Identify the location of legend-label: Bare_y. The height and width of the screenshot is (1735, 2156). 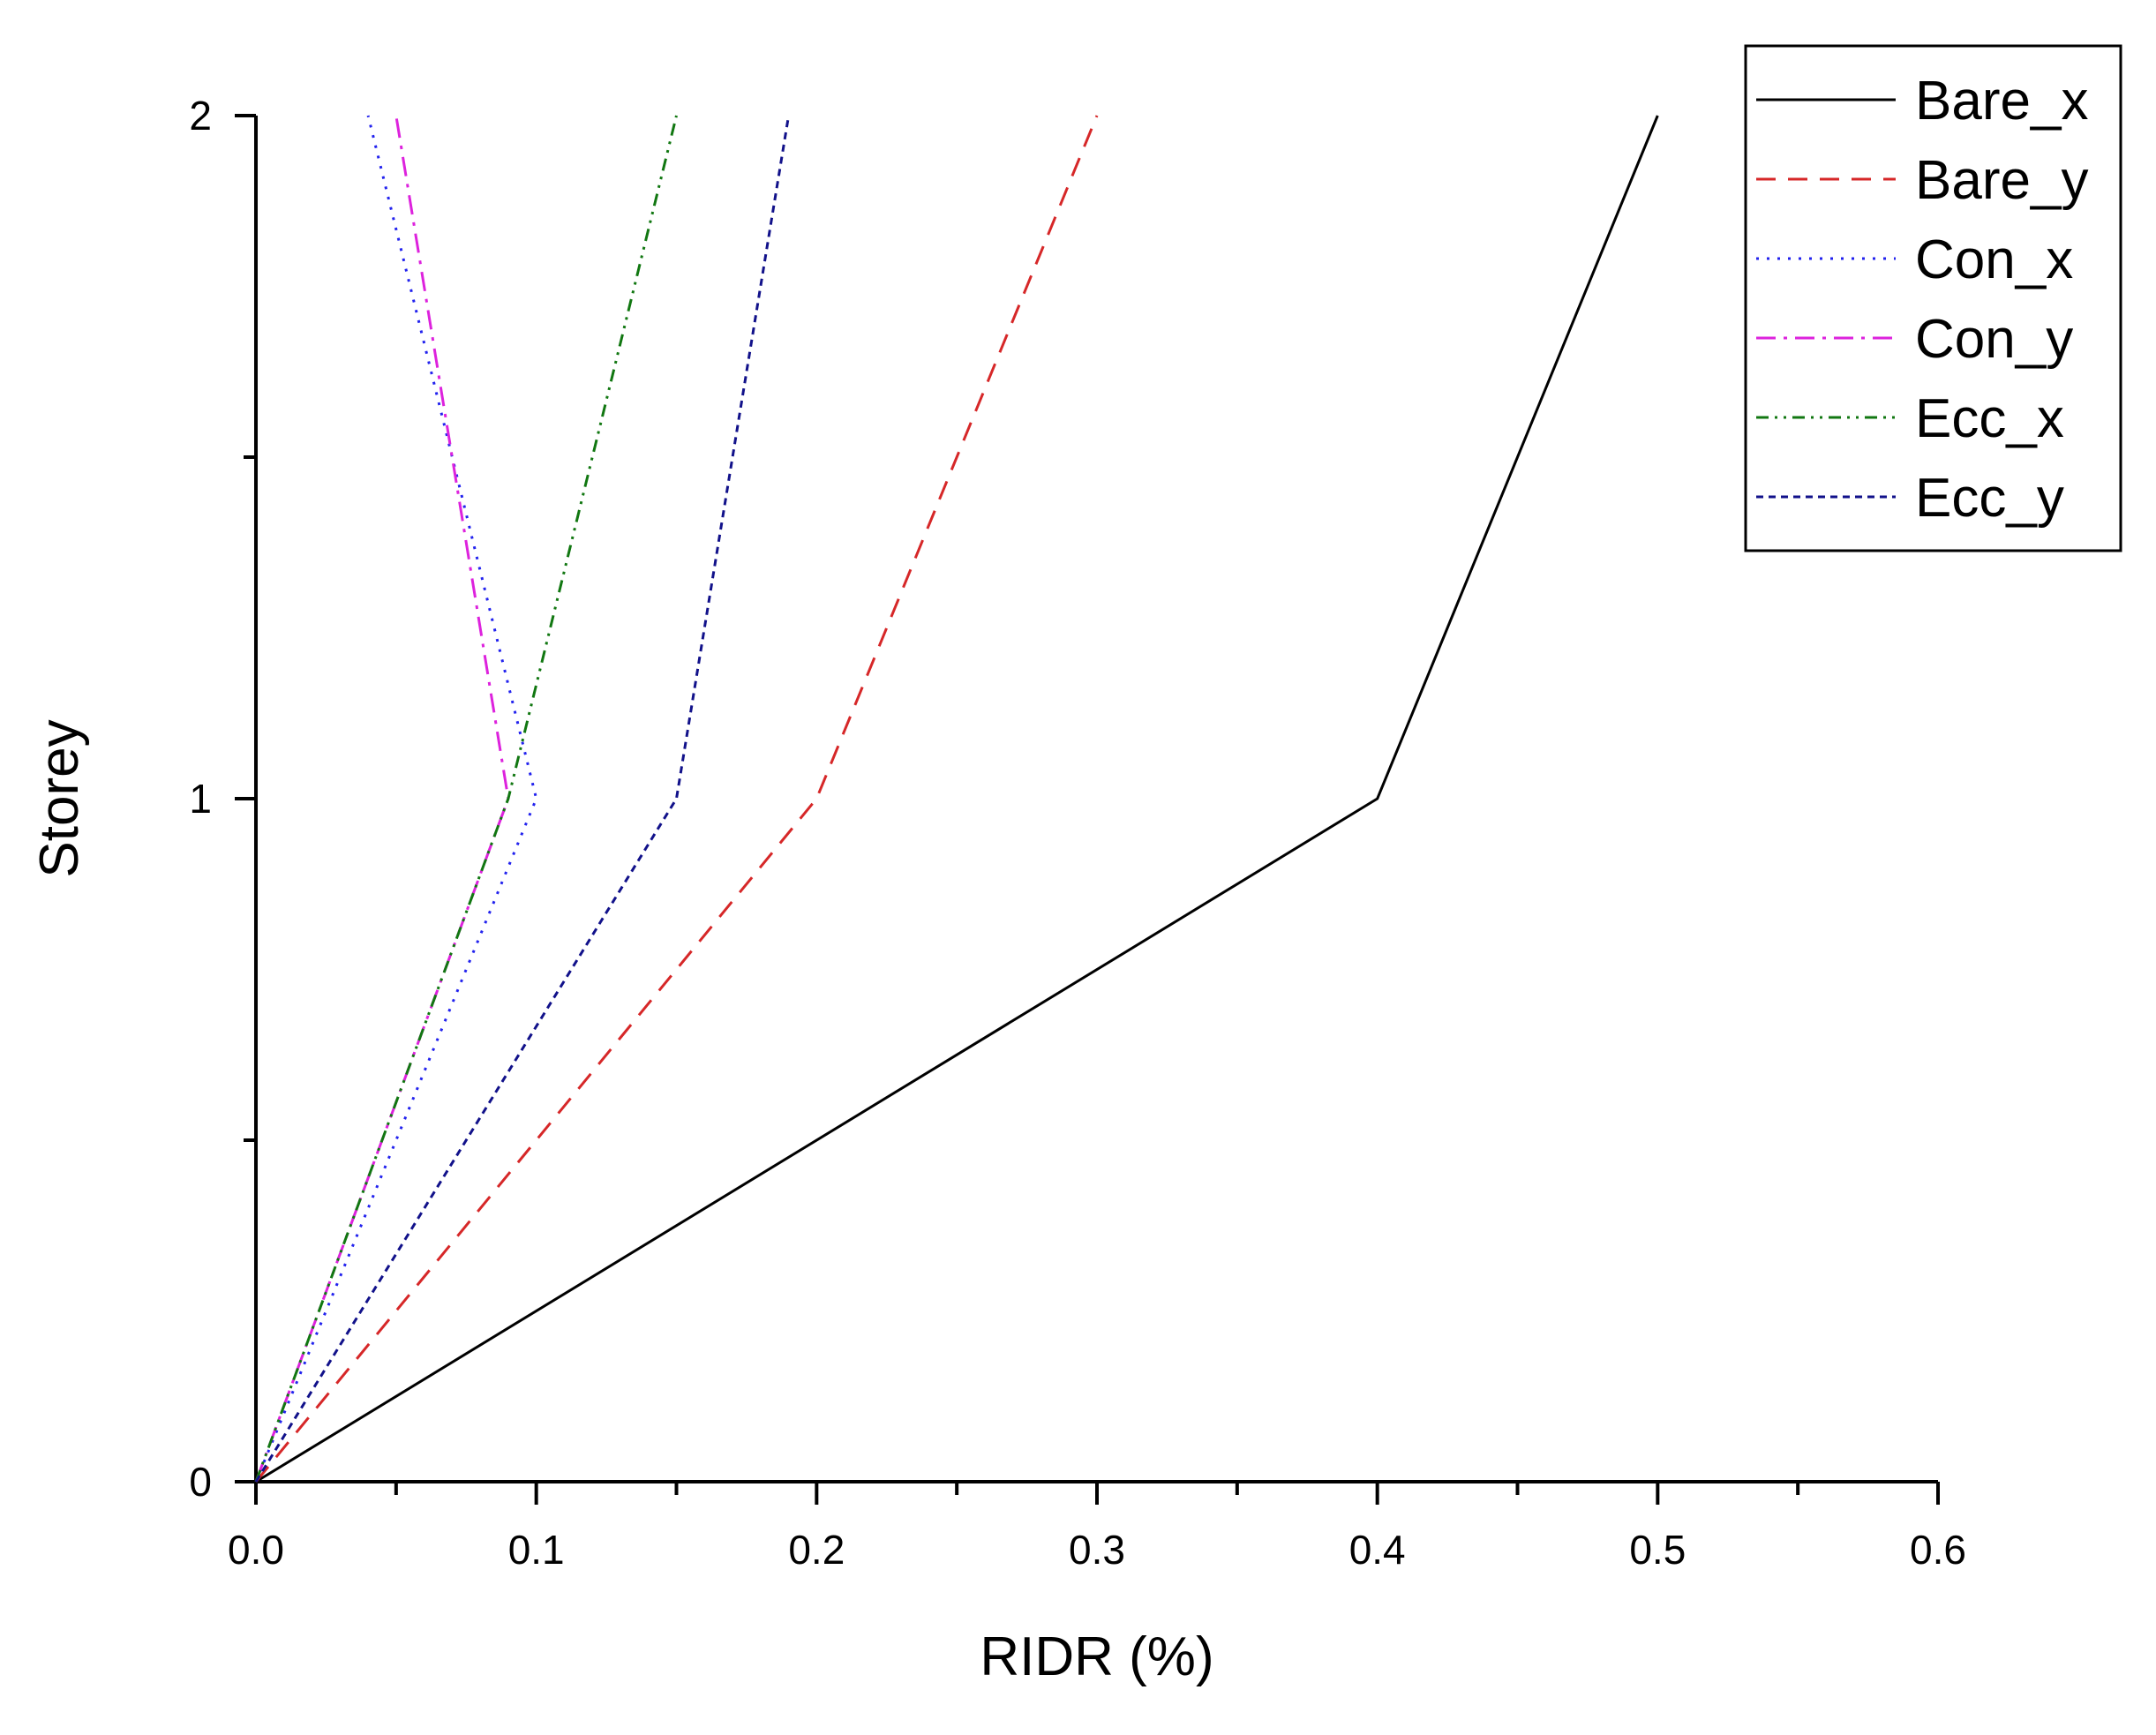
(2002, 180).